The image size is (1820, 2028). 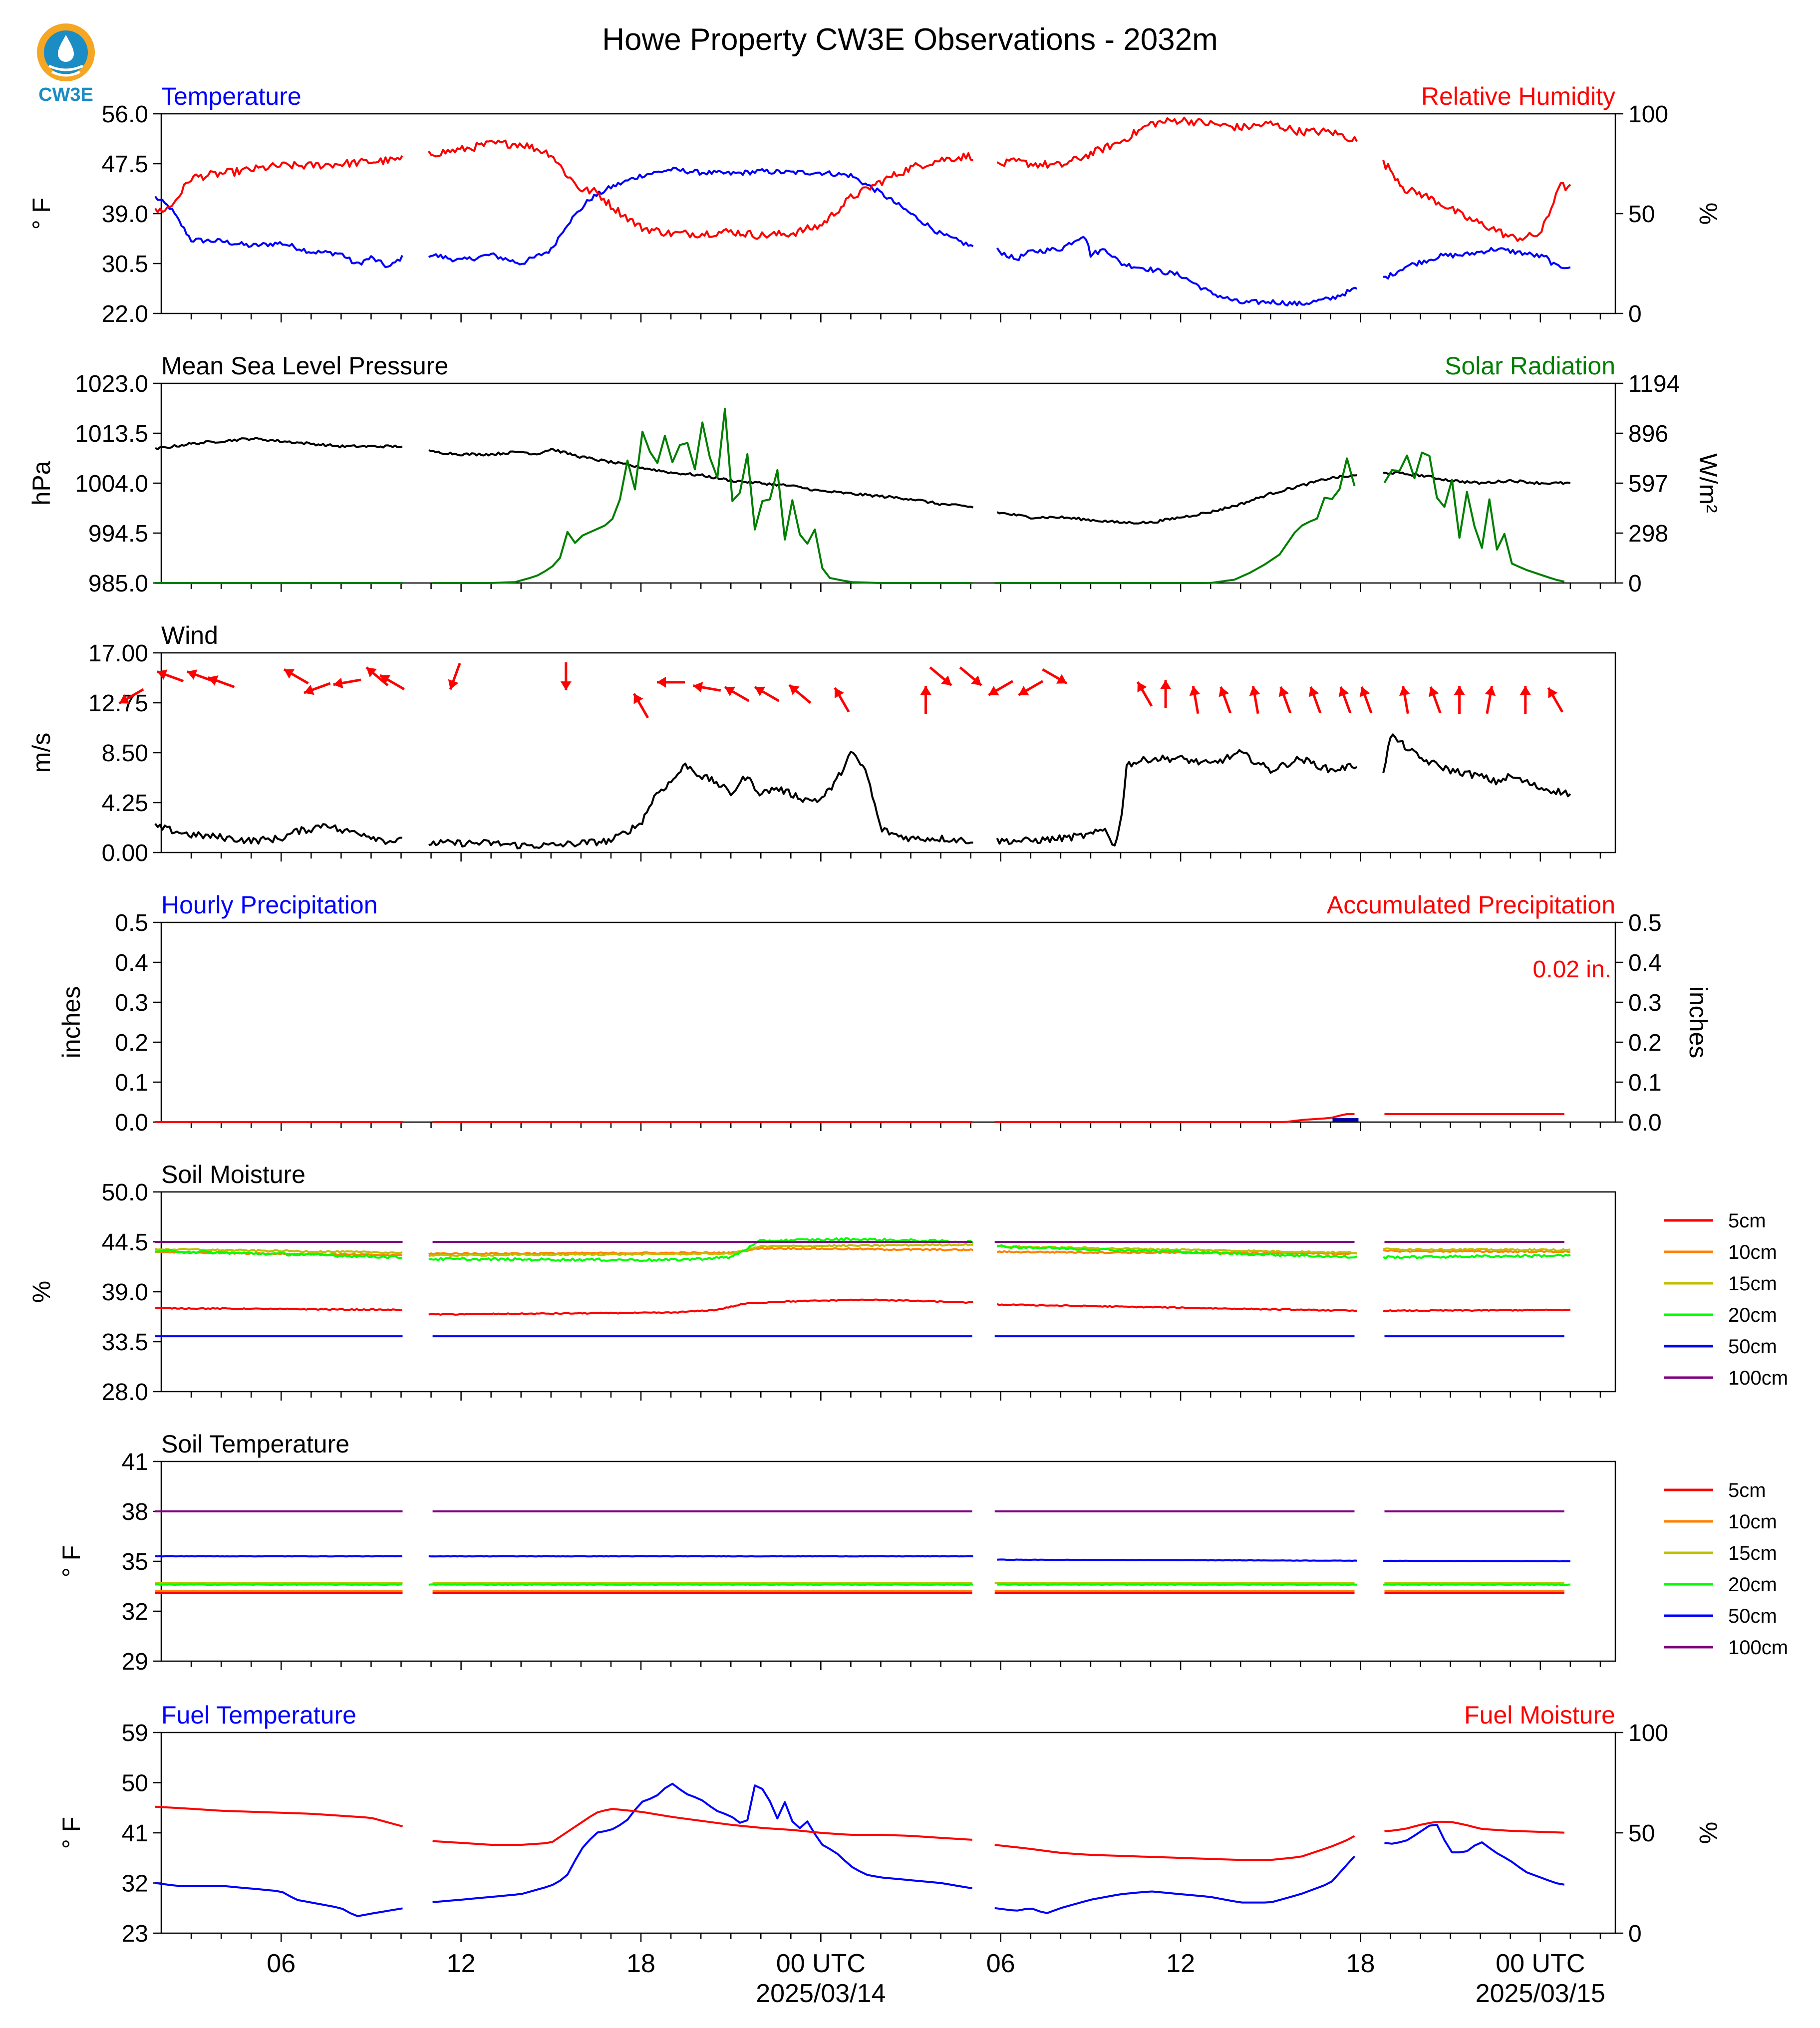 I want to click on panel-title-right: Fuel Moisture, so click(x=1539, y=1715).